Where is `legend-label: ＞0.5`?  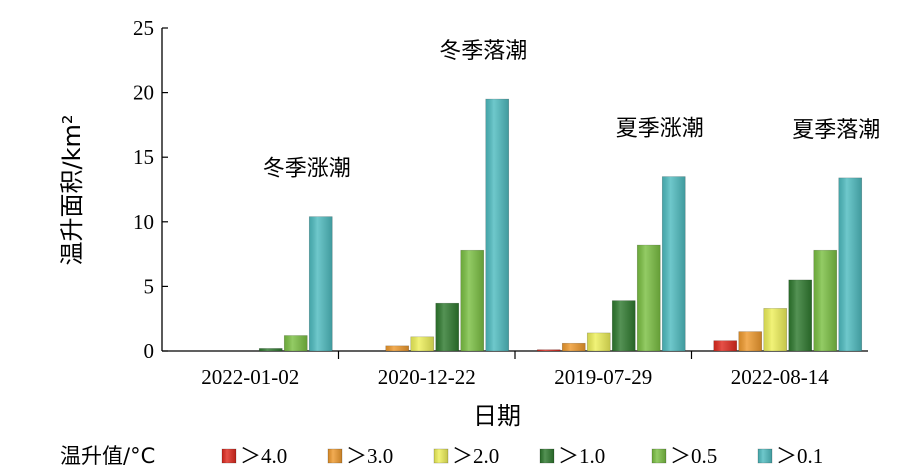 legend-label: ＞0.5 is located at coordinates (693, 456).